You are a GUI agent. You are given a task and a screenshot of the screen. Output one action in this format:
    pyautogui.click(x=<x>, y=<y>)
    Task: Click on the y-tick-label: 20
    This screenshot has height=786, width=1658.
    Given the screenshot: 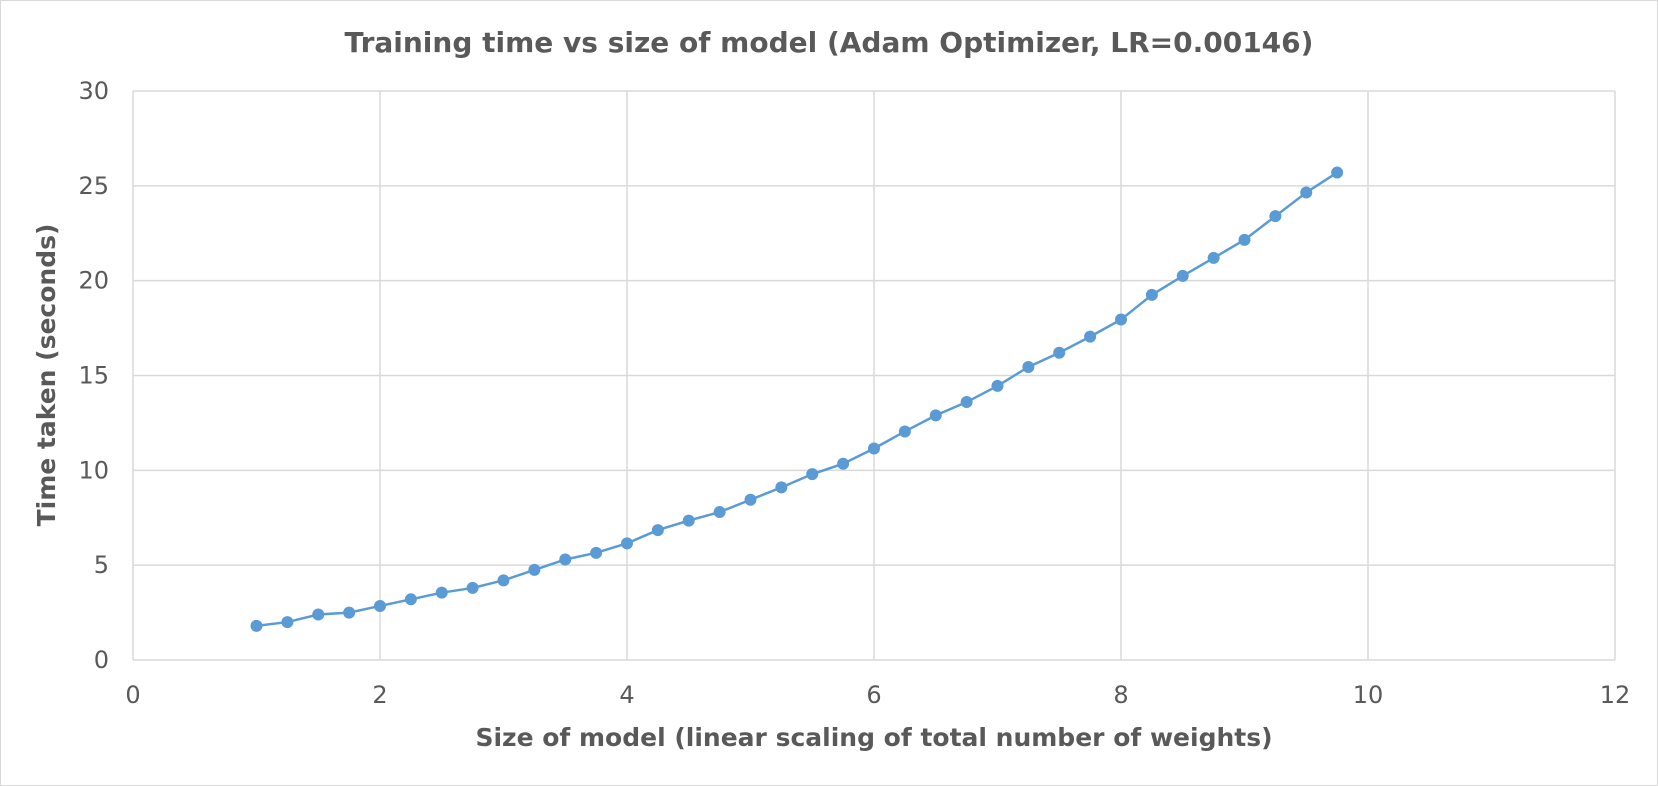 What is the action you would take?
    pyautogui.click(x=93, y=281)
    